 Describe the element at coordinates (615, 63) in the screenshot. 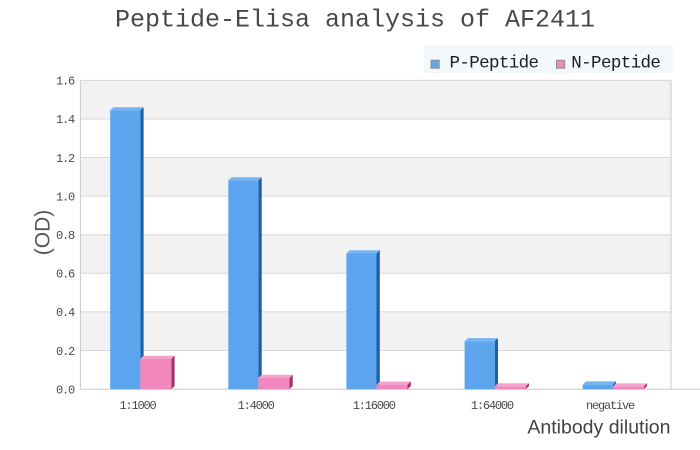

I see `svg-text: N-Peptide` at that location.